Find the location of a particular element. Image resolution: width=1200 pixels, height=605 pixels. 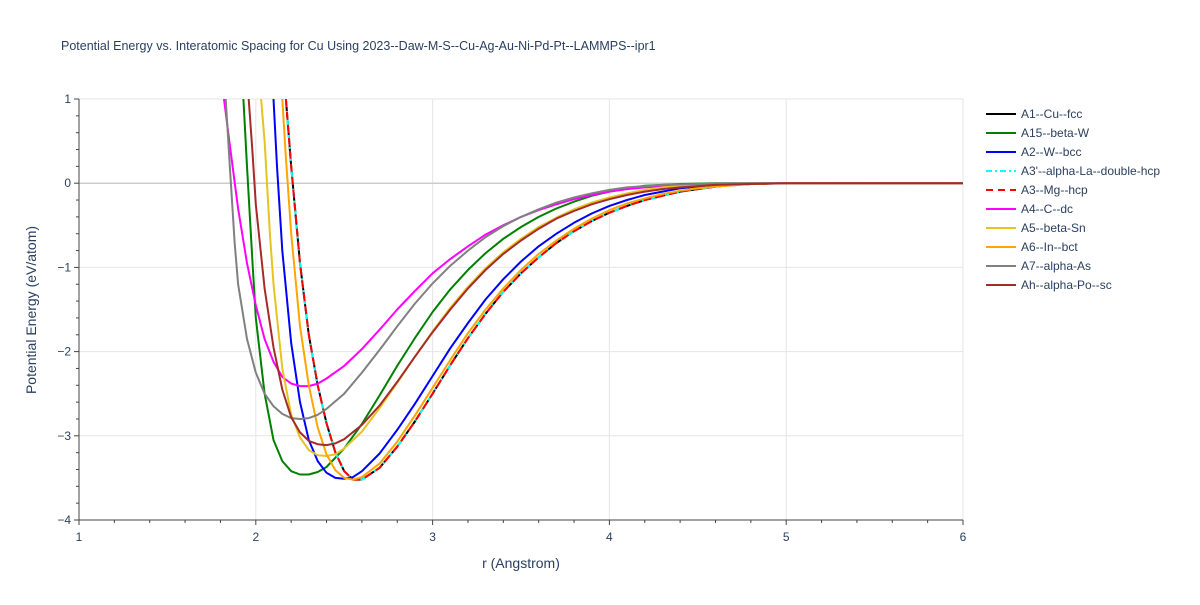

legend-label: A5--beta-Sn is located at coordinates (1053, 228).